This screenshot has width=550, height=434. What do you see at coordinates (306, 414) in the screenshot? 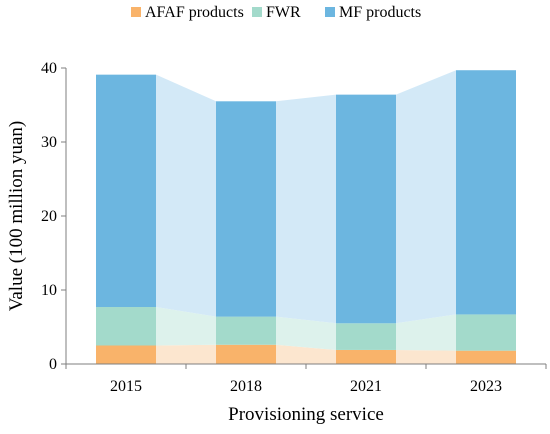
I see `x-axis-title: Provisioning service` at bounding box center [306, 414].